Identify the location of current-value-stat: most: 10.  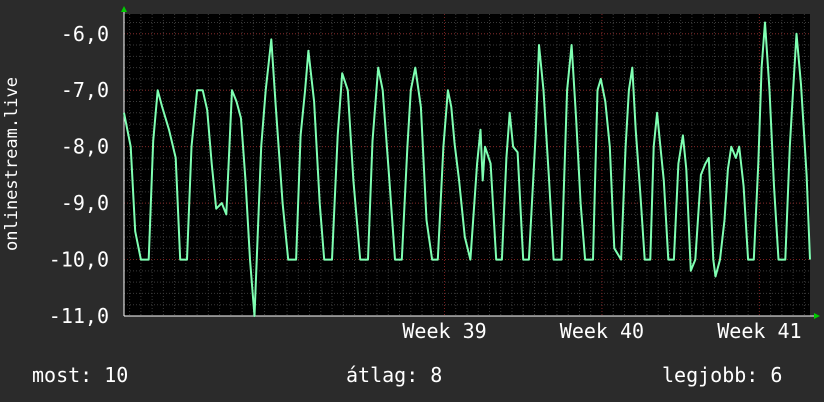
(80, 375).